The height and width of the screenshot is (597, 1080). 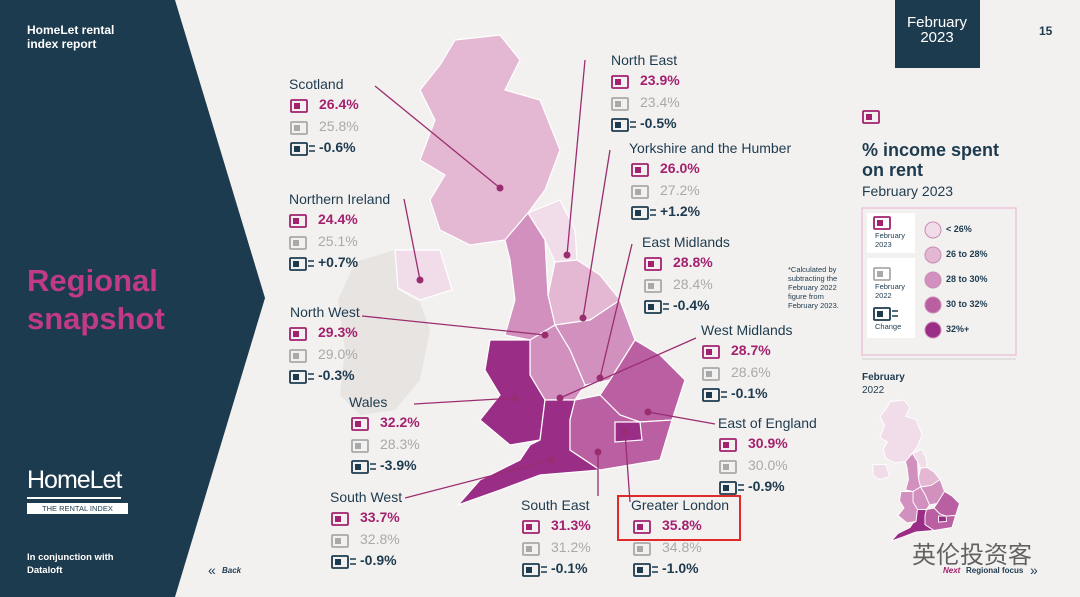 What do you see at coordinates (378, 560) in the screenshot?
I see `region-change: -0.9%` at bounding box center [378, 560].